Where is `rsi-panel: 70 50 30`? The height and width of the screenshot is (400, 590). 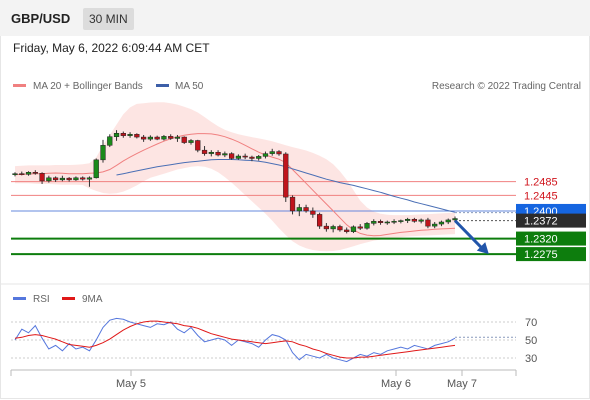
rsi-panel: 70 50 30 is located at coordinates (274, 341).